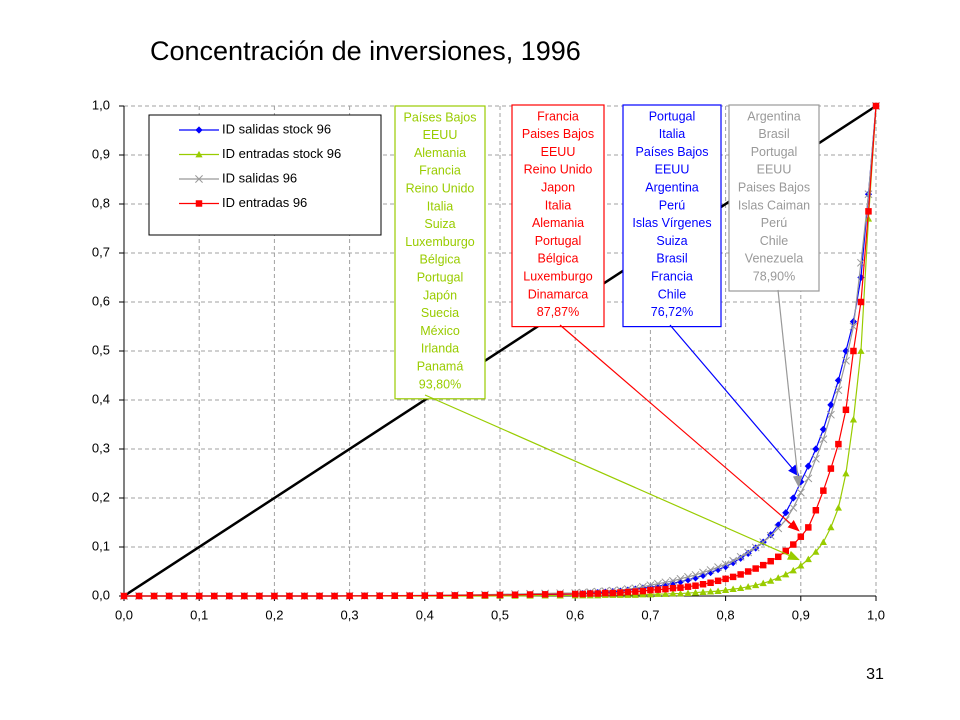  Describe the element at coordinates (350, 614) in the screenshot. I see `x-tick-label: 0,3` at that location.